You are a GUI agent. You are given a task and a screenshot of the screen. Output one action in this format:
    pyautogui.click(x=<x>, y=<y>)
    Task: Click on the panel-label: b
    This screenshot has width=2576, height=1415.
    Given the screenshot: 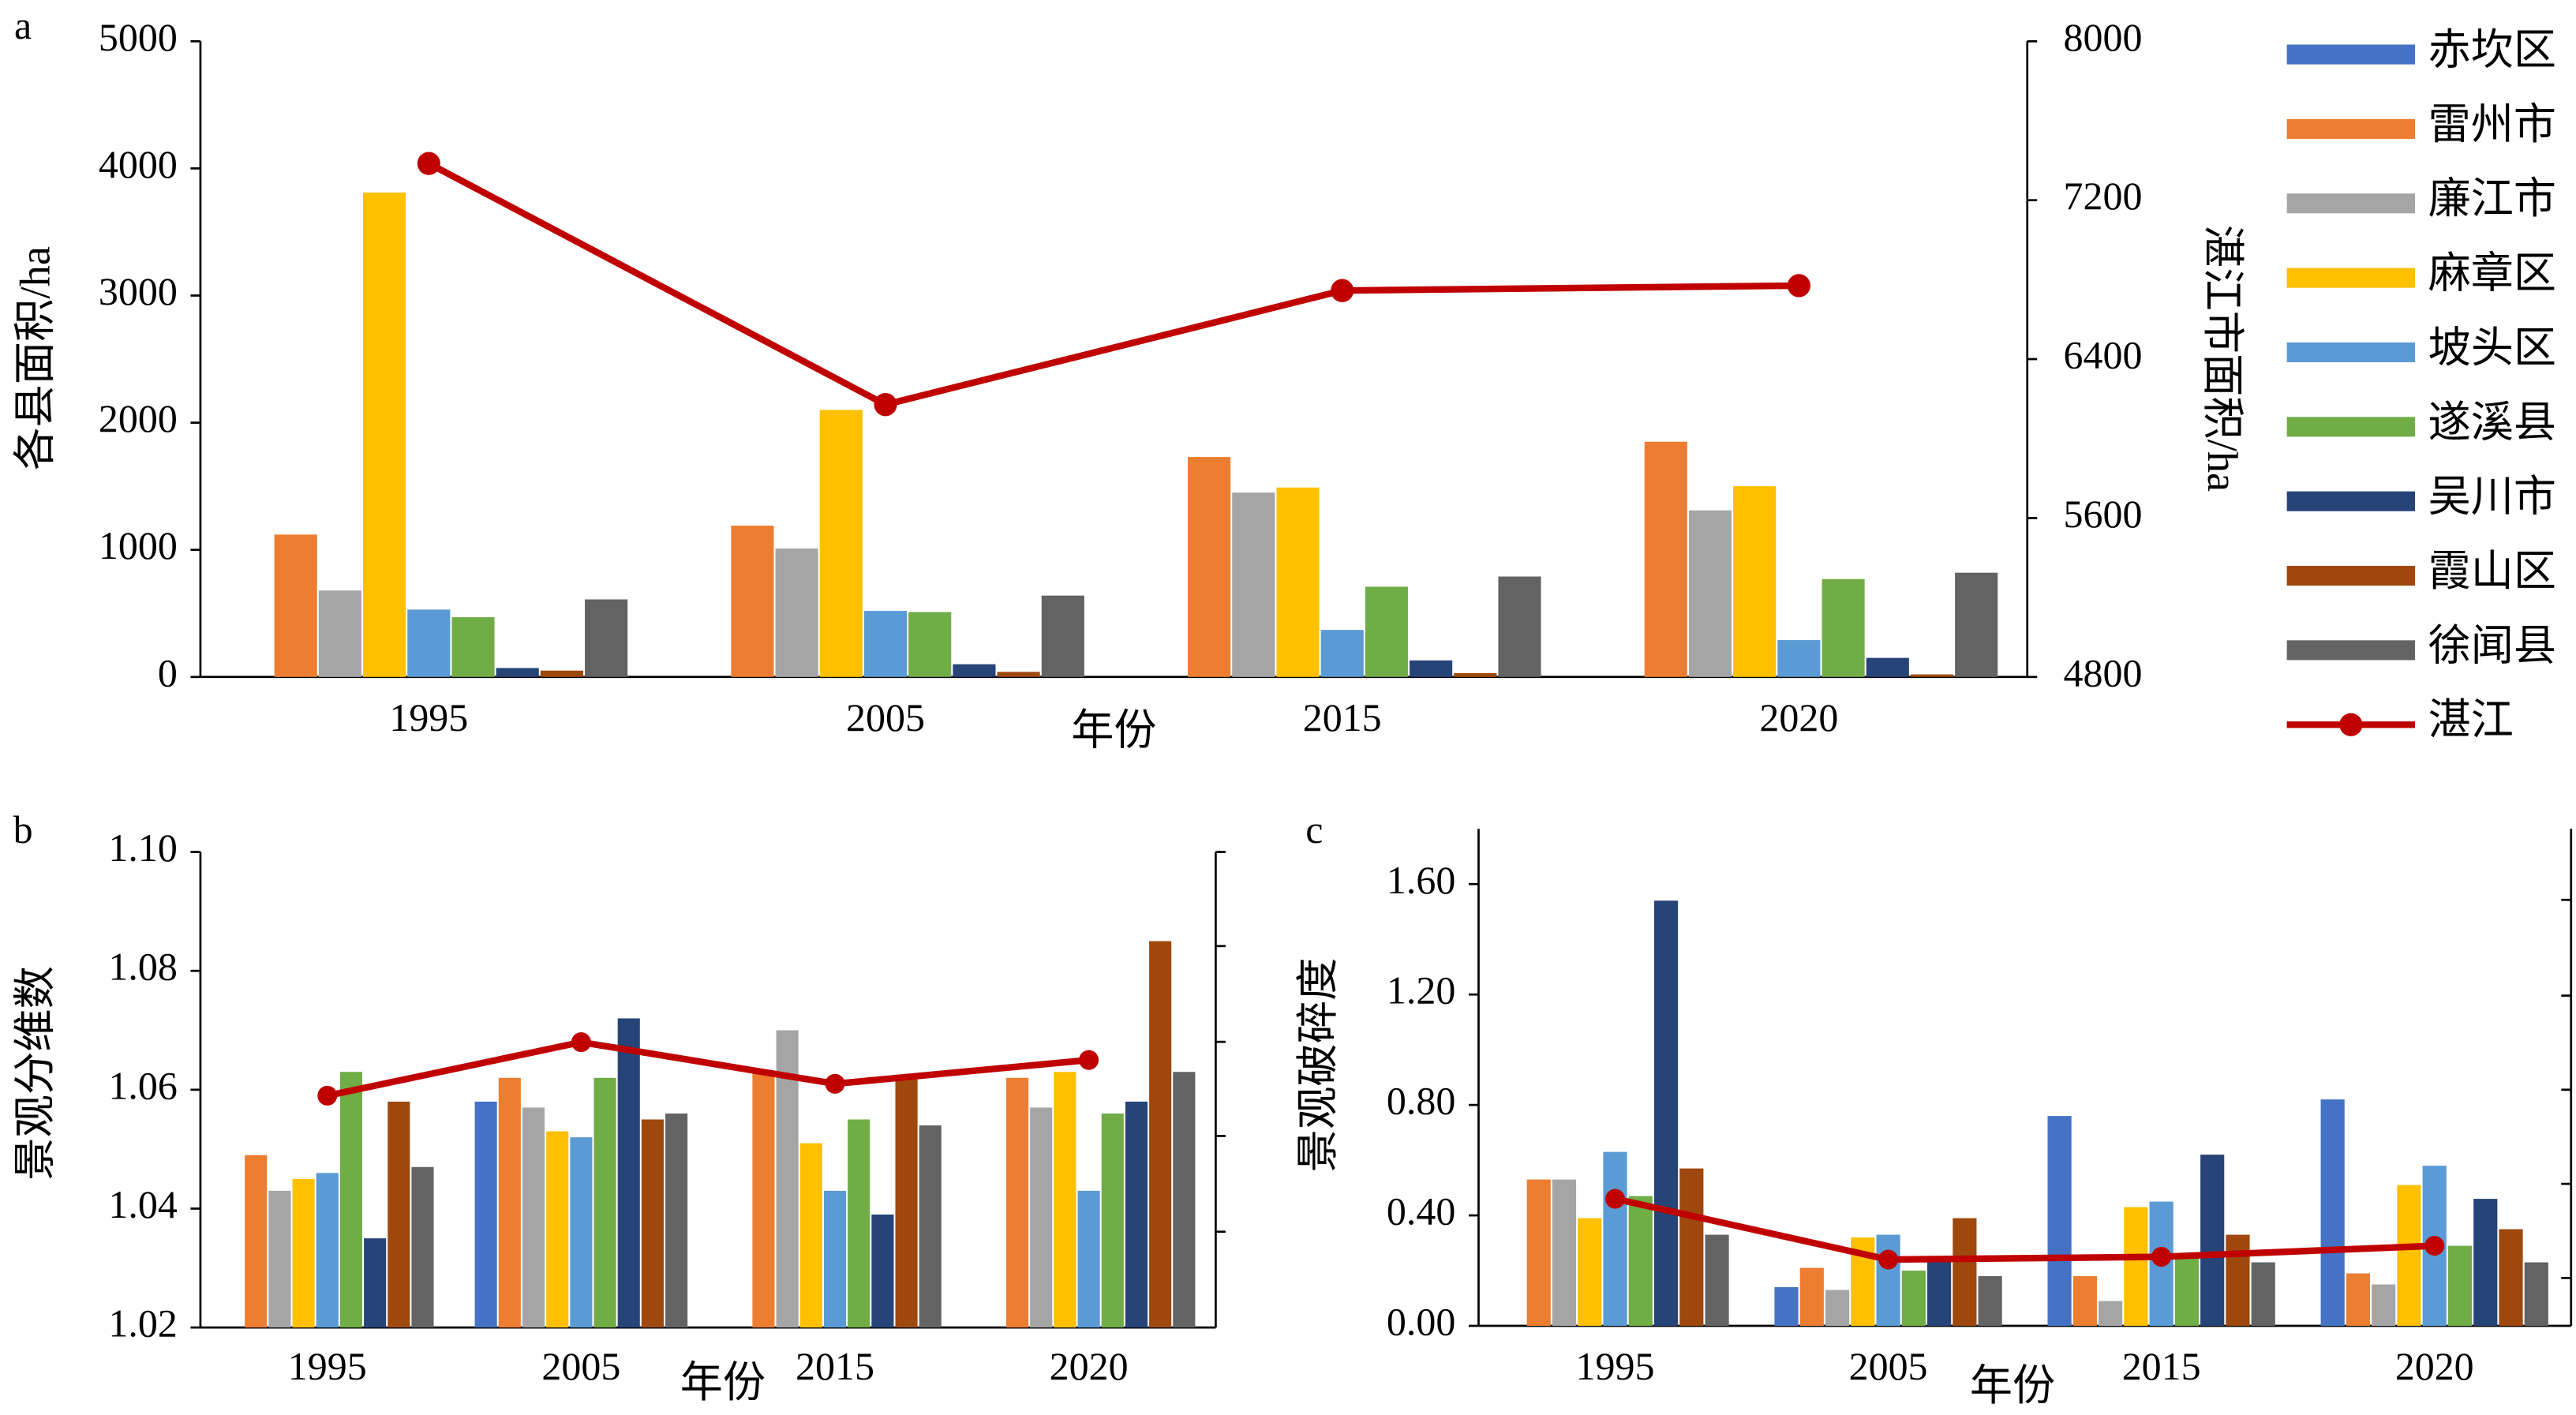 What is the action you would take?
    pyautogui.click(x=23, y=830)
    